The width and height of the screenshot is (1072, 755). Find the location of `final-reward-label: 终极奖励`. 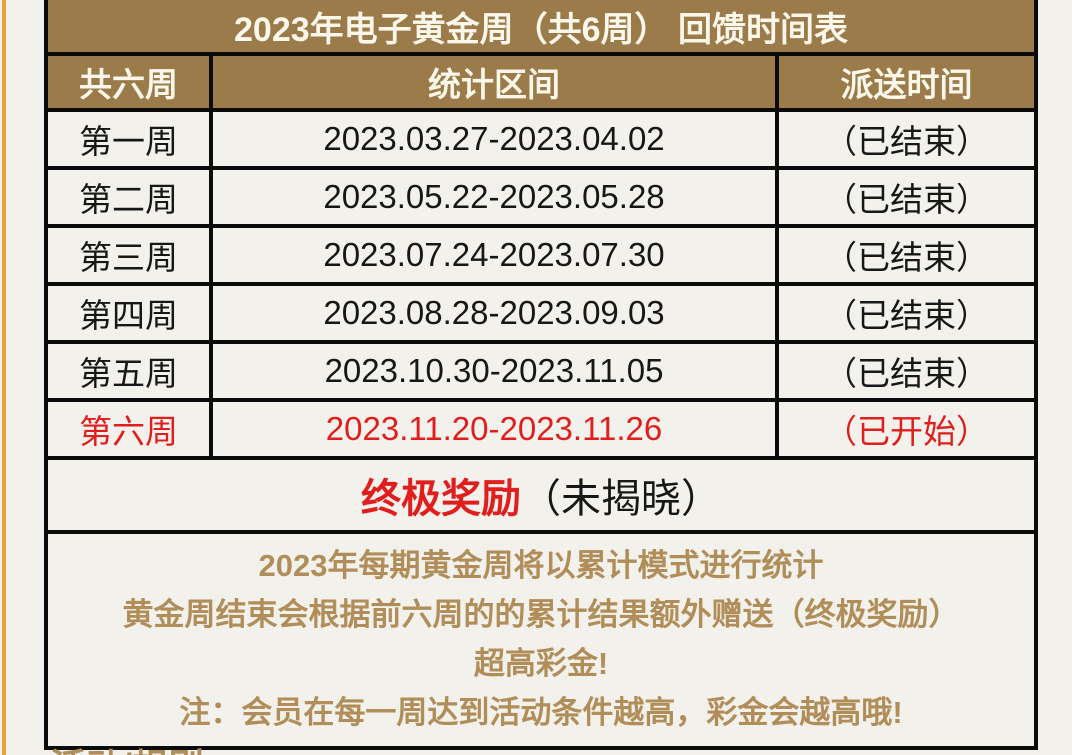

final-reward-label: 终极奖励 is located at coordinates (441, 499).